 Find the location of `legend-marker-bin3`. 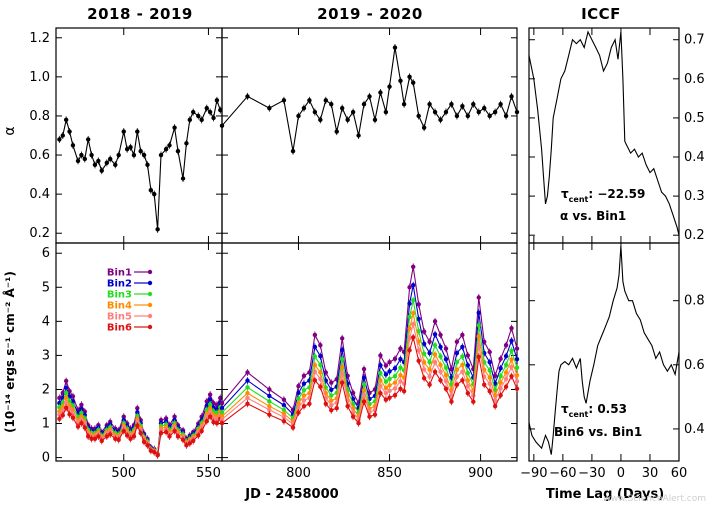

legend-marker-bin3 is located at coordinates (150, 294).